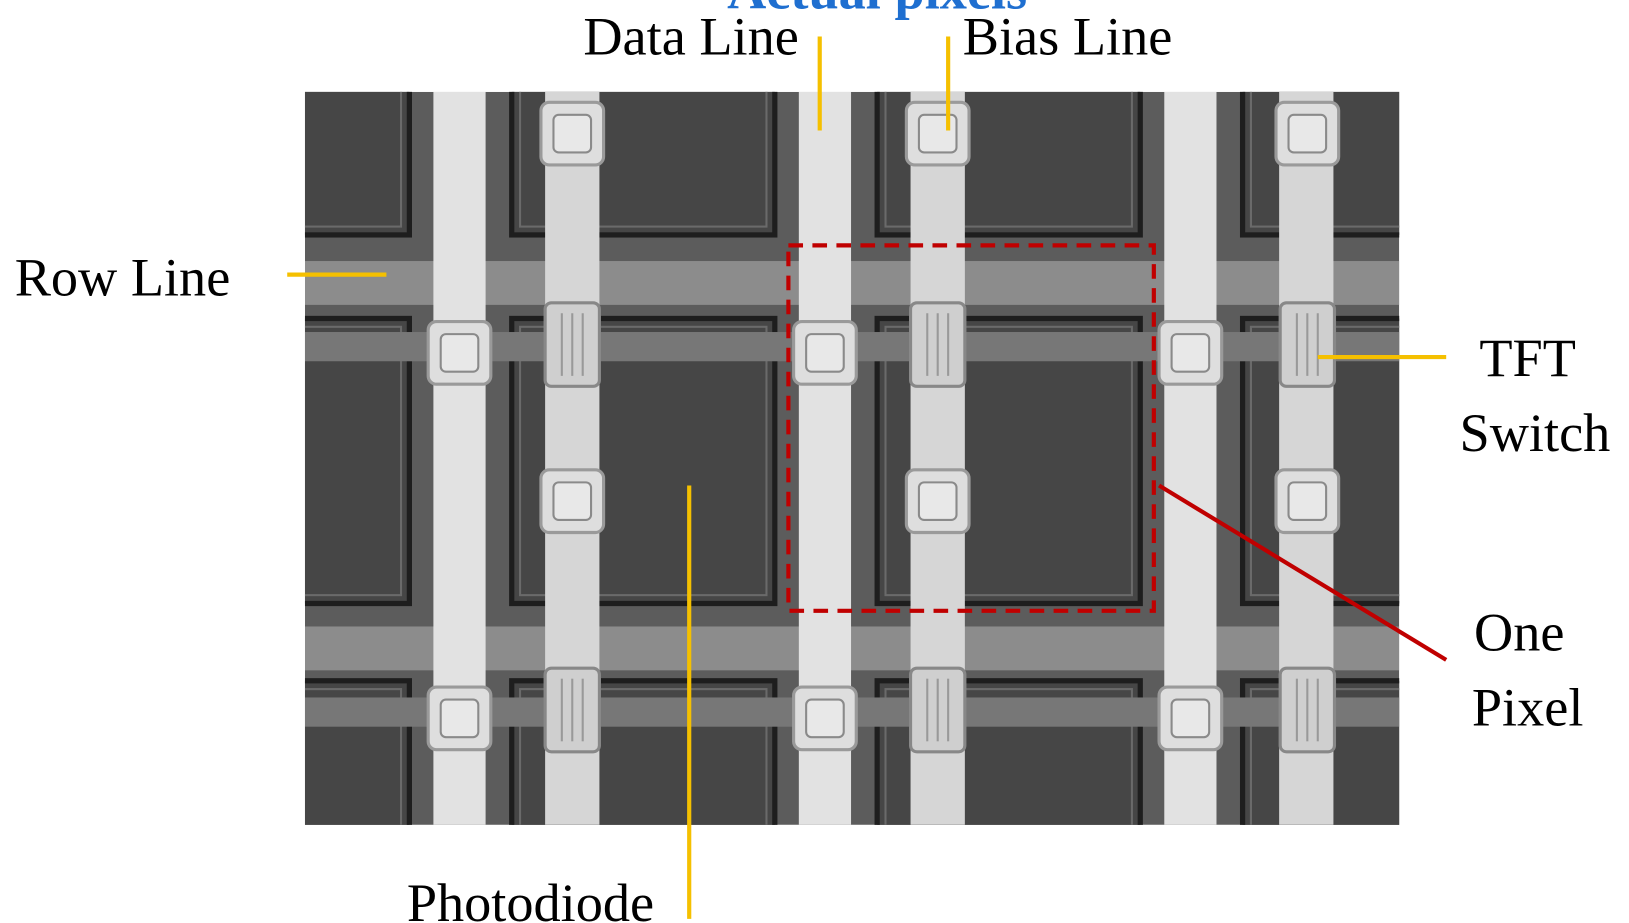 The height and width of the screenshot is (923, 1629). I want to click on leader-line, so click(1302, 572).